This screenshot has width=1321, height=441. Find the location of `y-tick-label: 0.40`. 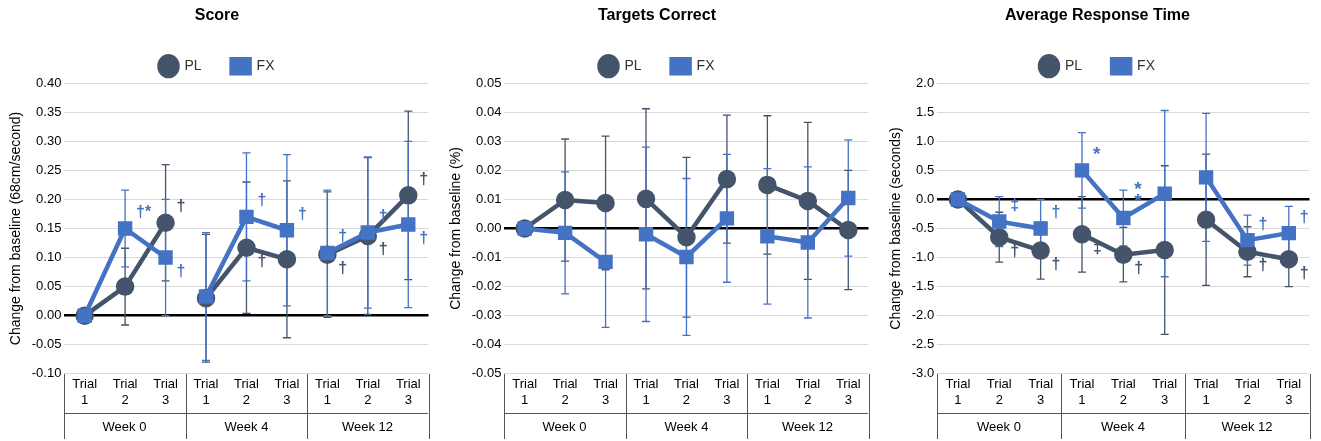

y-tick-label: 0.40 is located at coordinates (49, 82).